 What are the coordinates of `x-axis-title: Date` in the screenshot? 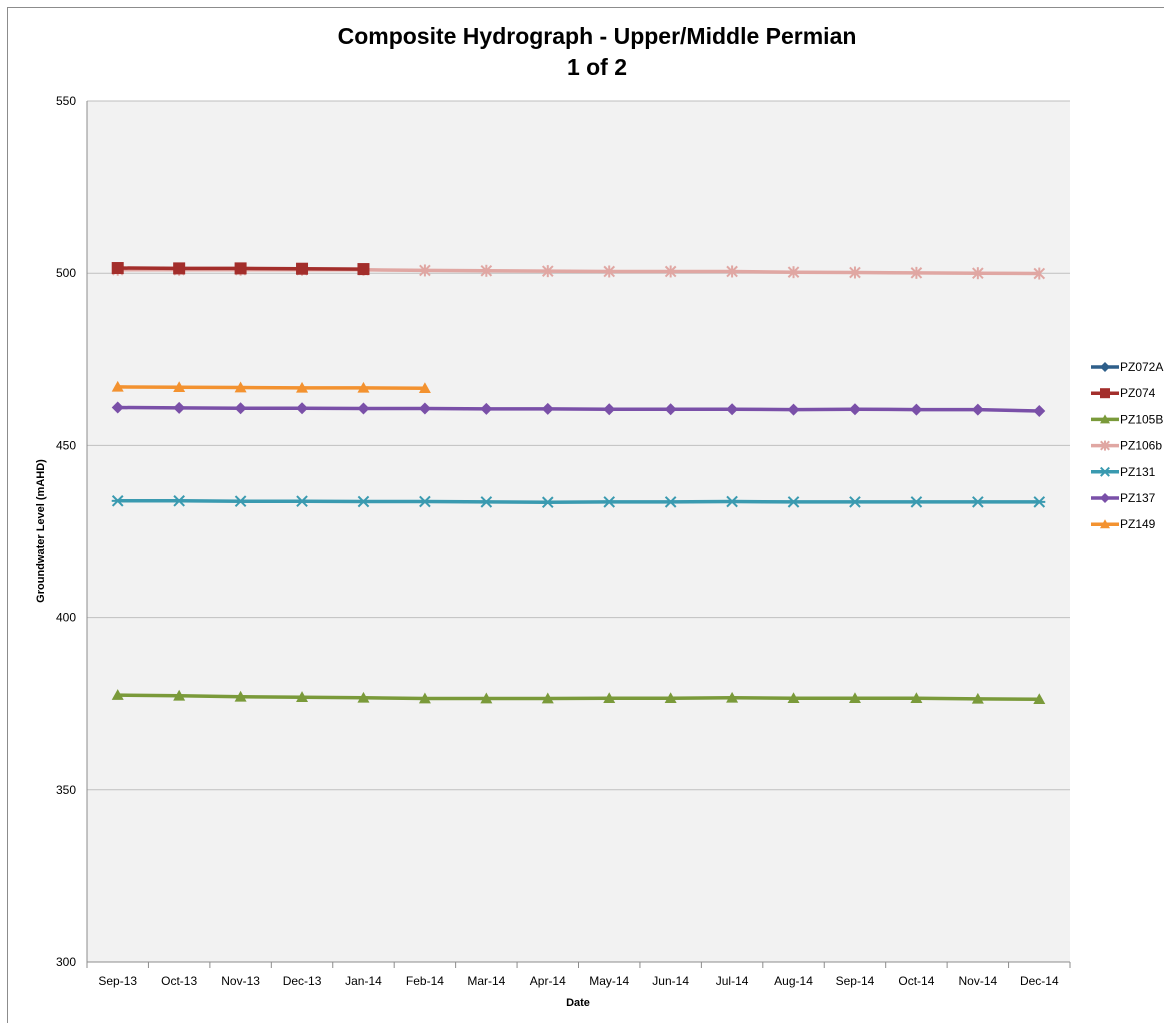 It's located at (578, 1003).